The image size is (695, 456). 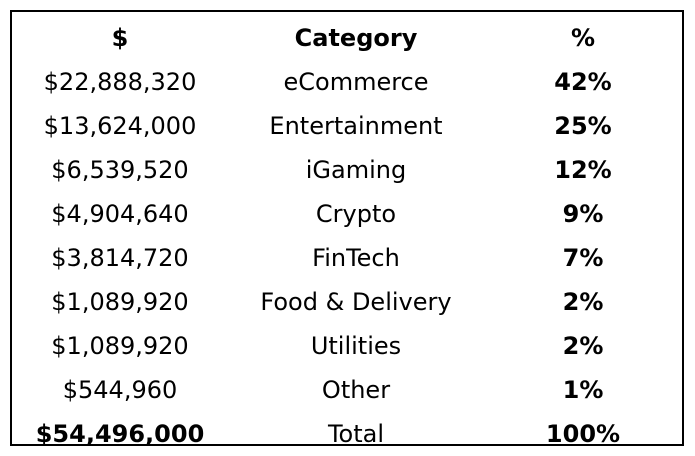 I want to click on percent-cell: 42%, so click(x=583, y=82).